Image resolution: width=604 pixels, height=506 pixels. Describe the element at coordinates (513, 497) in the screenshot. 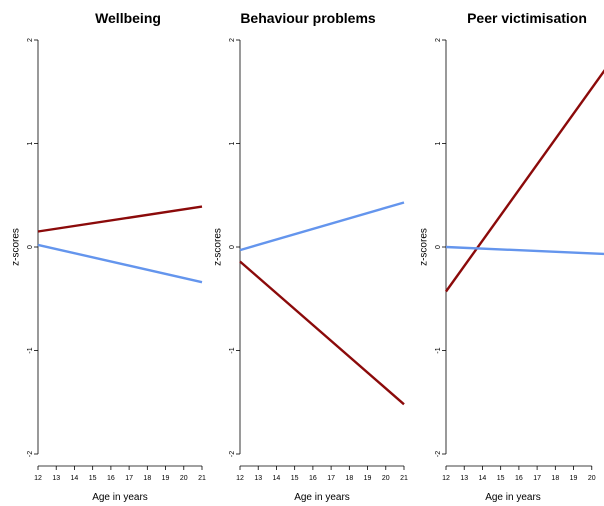

I see `x-axis-label-3: Age in years` at that location.